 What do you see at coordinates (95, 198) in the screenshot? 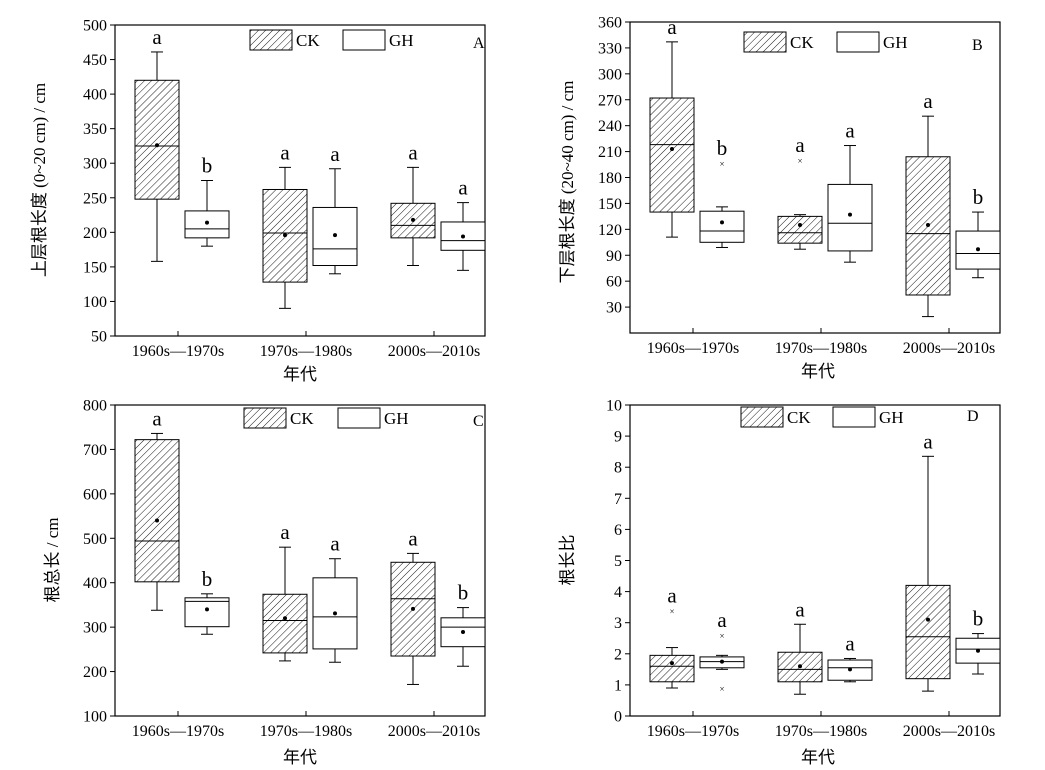
I see `y-tick-label: 250` at bounding box center [95, 198].